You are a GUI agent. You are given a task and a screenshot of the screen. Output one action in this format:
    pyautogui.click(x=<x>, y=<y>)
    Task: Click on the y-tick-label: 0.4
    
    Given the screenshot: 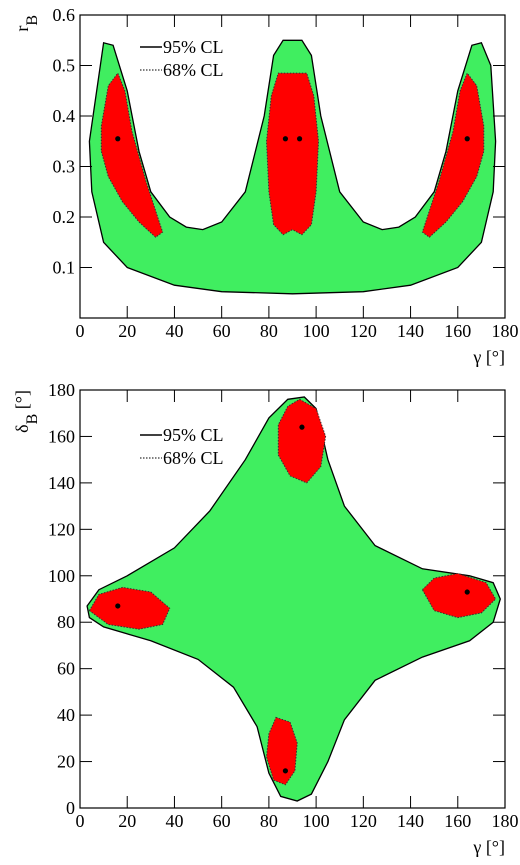 What is the action you would take?
    pyautogui.click(x=64, y=116)
    